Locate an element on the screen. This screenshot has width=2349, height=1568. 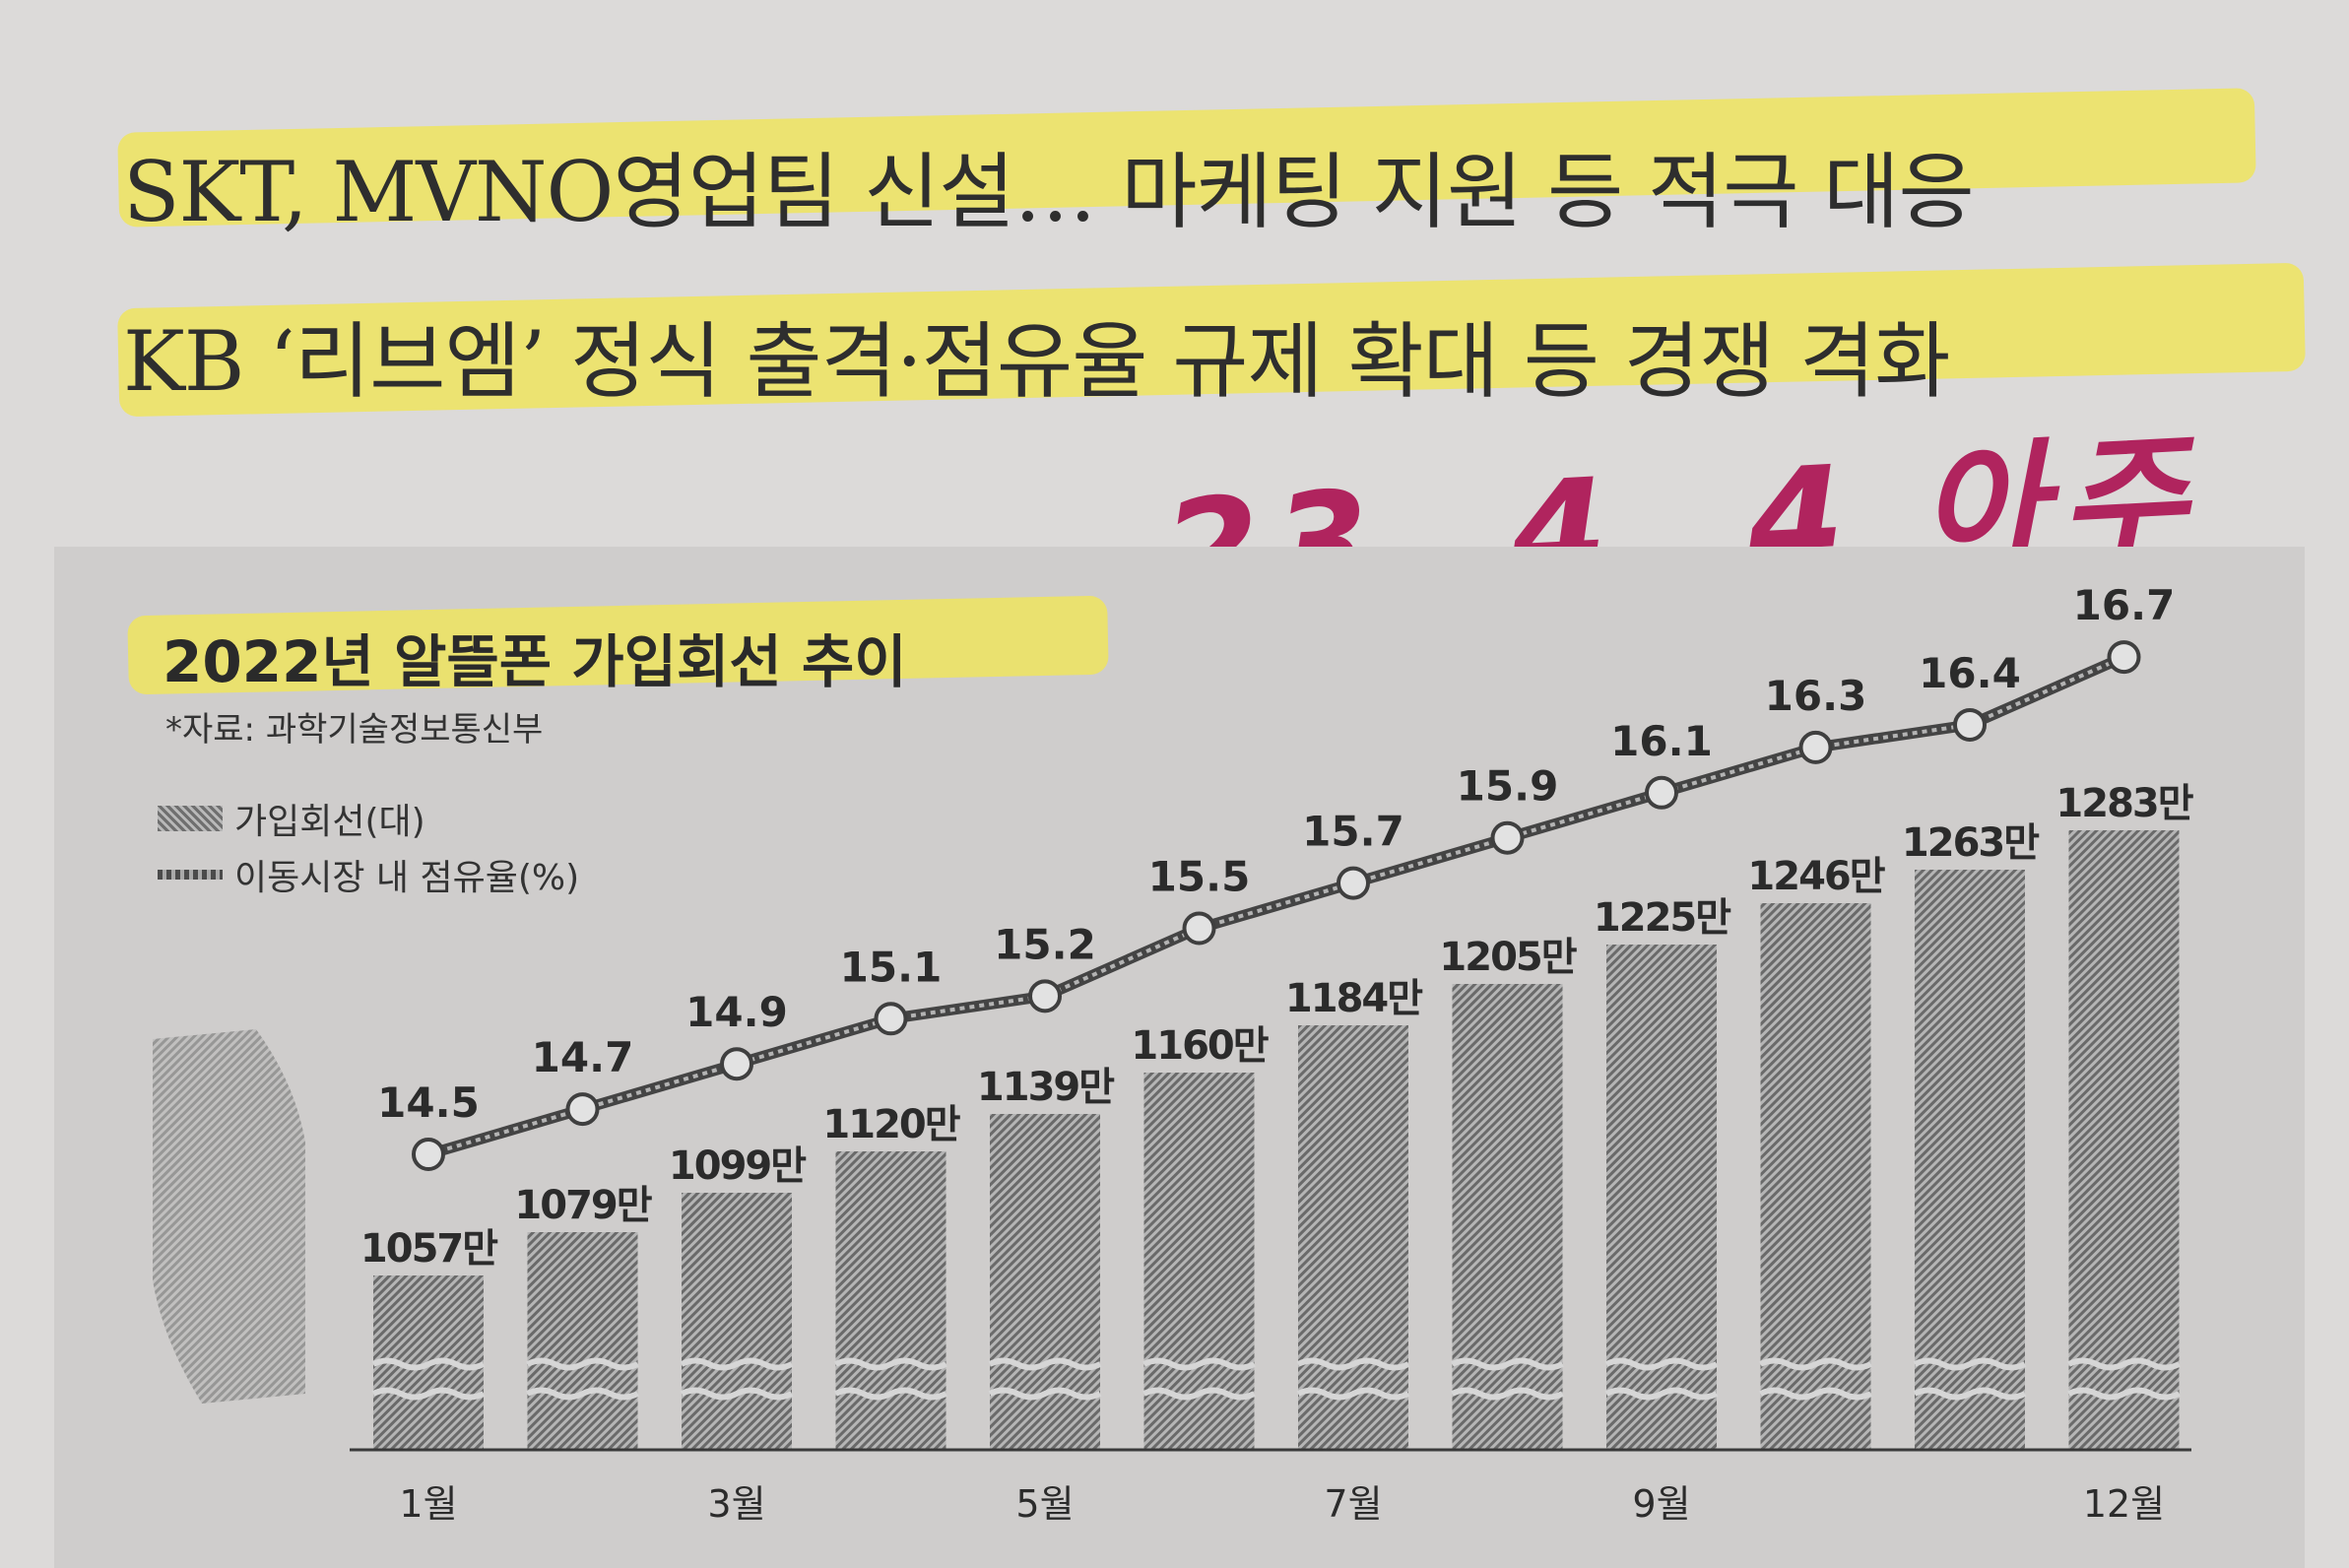
bar-value-label-7: 1184만 is located at coordinates (1354, 999).